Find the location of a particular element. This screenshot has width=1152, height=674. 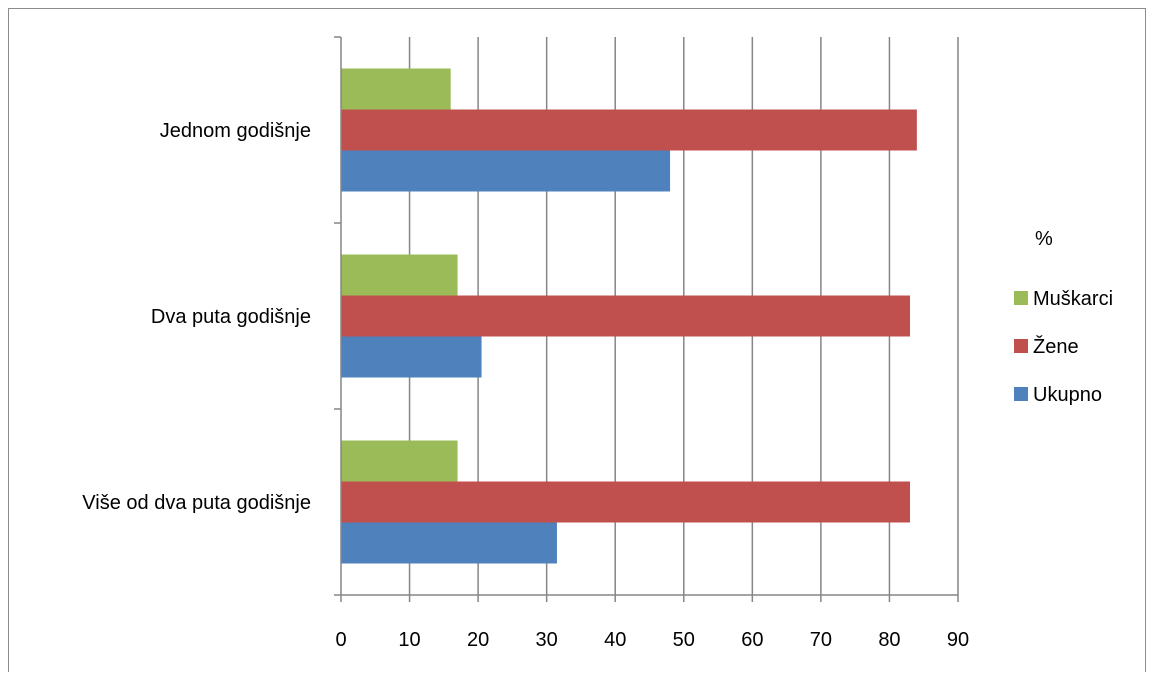

x-tick-label: 20 is located at coordinates (478, 640).